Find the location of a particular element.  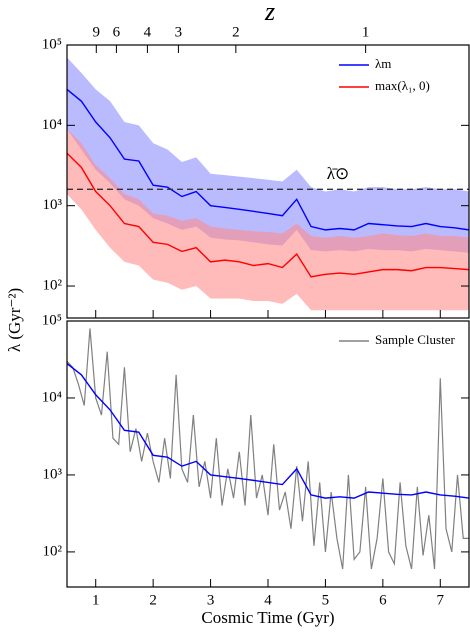

x2-tick-label: 1 is located at coordinates (366, 32).